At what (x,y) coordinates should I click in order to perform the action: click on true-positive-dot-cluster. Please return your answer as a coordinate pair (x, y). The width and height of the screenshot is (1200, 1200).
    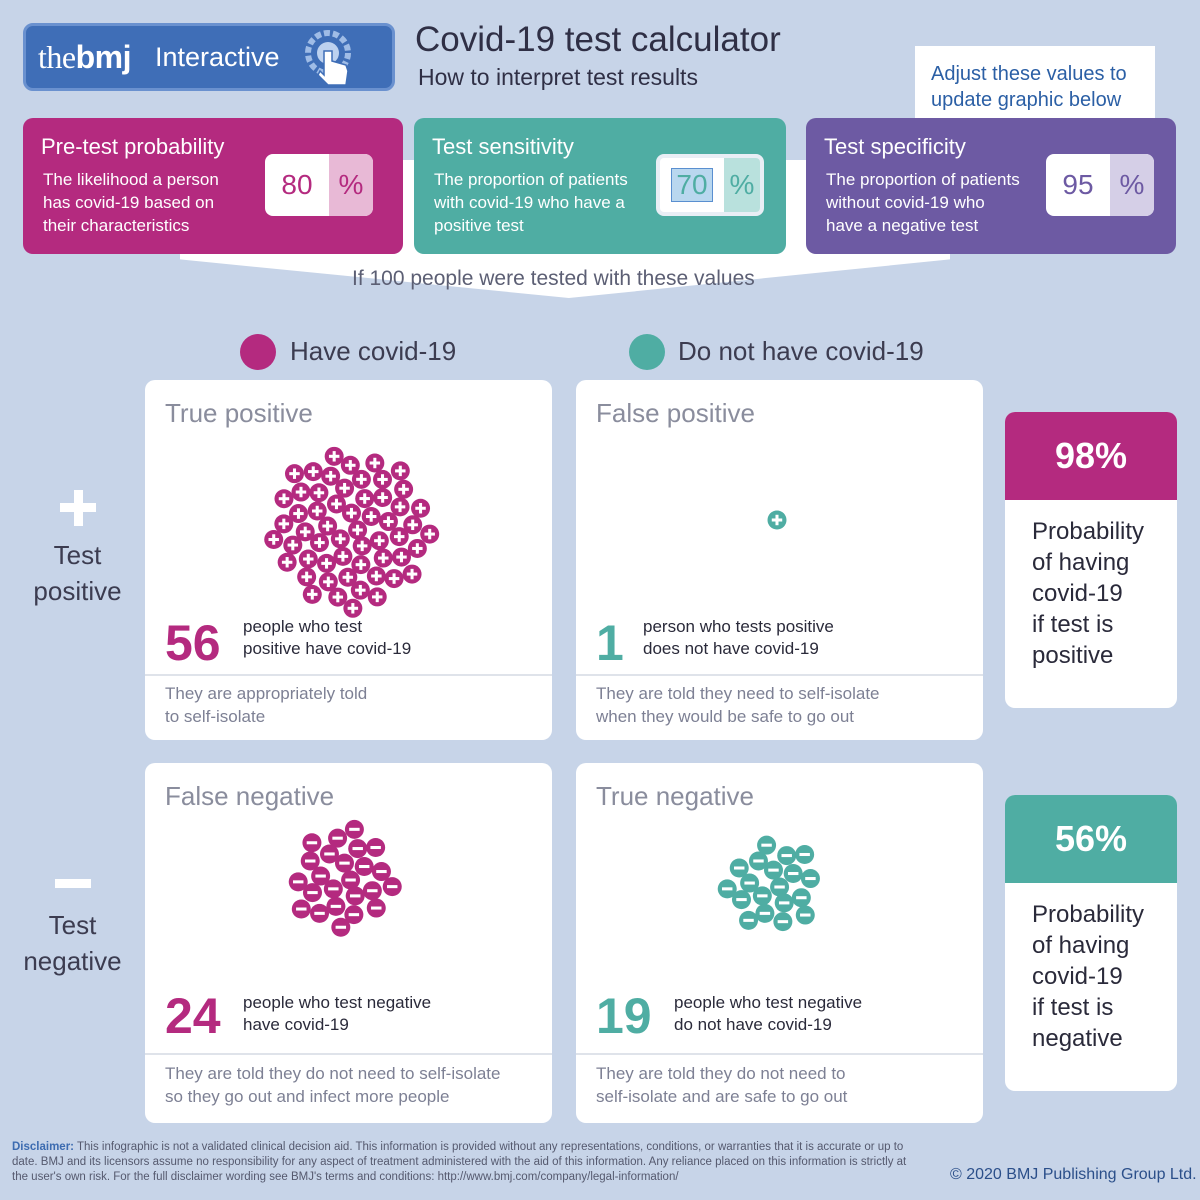
    Looking at the image, I should click on (352, 532).